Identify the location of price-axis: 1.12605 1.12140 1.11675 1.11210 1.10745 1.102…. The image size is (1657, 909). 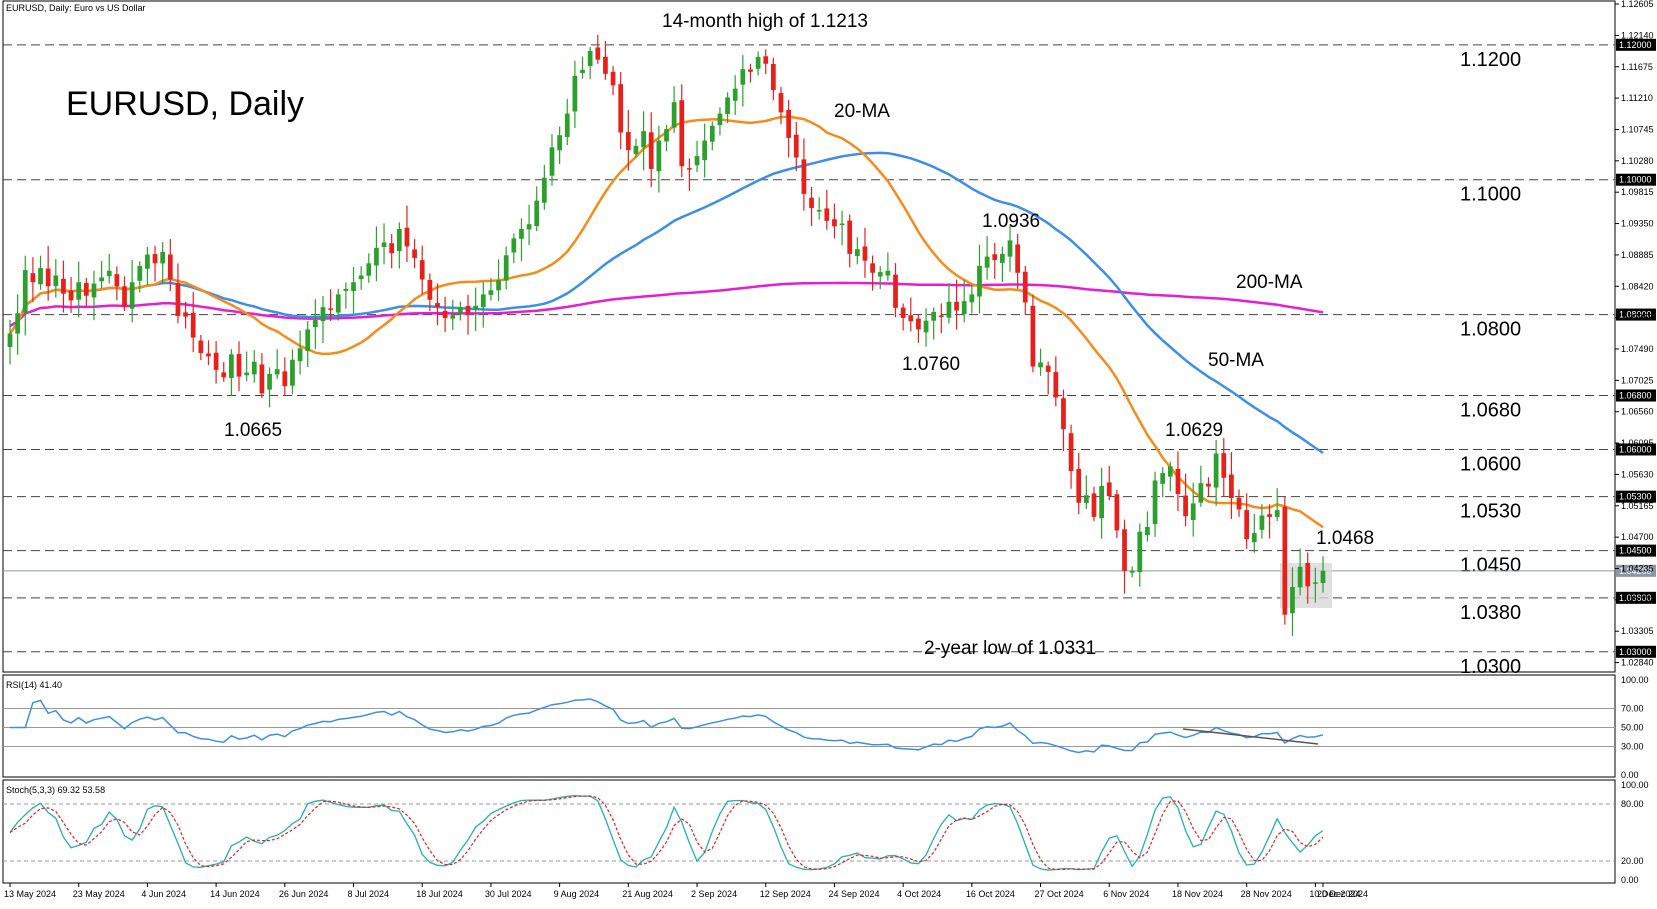
(1634, 334).